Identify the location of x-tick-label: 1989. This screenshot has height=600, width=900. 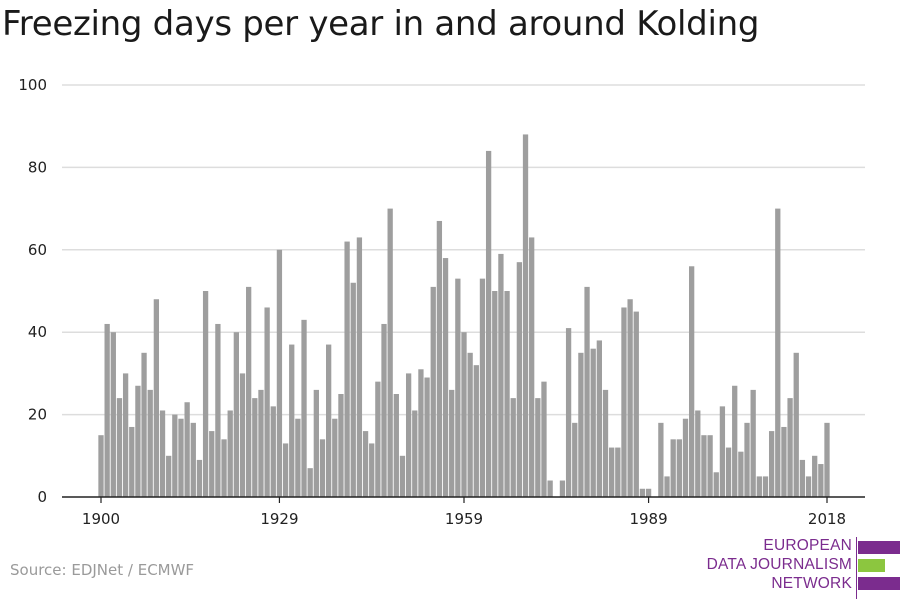
(648, 519).